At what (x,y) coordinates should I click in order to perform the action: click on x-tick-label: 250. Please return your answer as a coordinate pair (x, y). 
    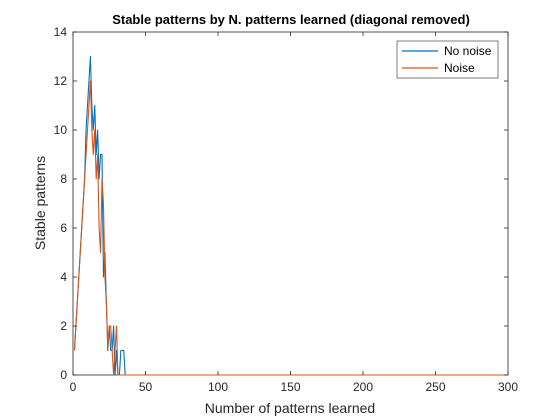
    Looking at the image, I should click on (435, 387).